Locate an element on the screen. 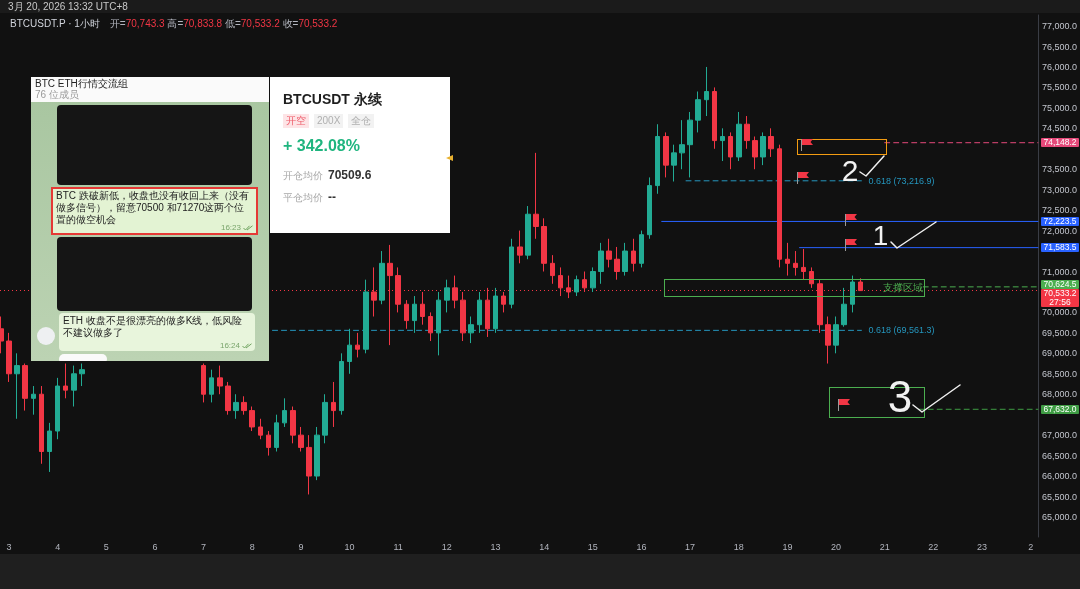 Image resolution: width=1080 pixels, height=589 pixels. annotation: + 342.08% is located at coordinates (321, 145).